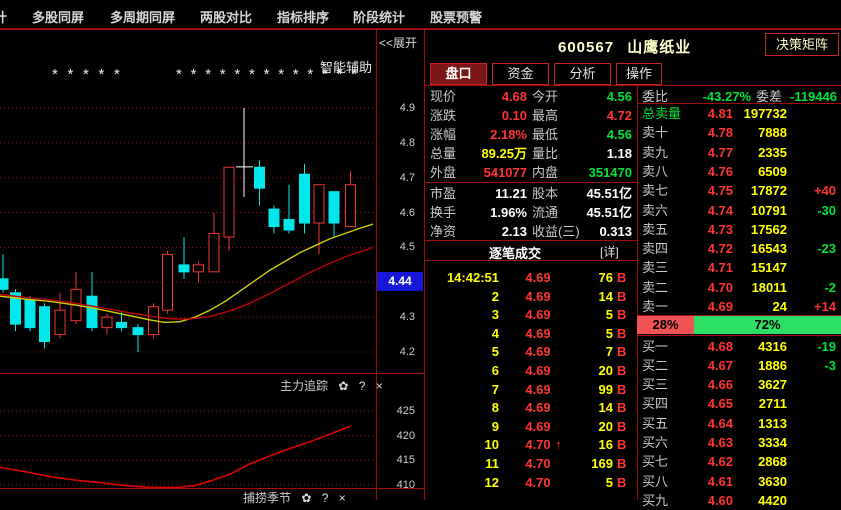 The image size is (841, 510). Describe the element at coordinates (226, 17) in the screenshot. I see `menu-item-compare: 两股对比` at that location.